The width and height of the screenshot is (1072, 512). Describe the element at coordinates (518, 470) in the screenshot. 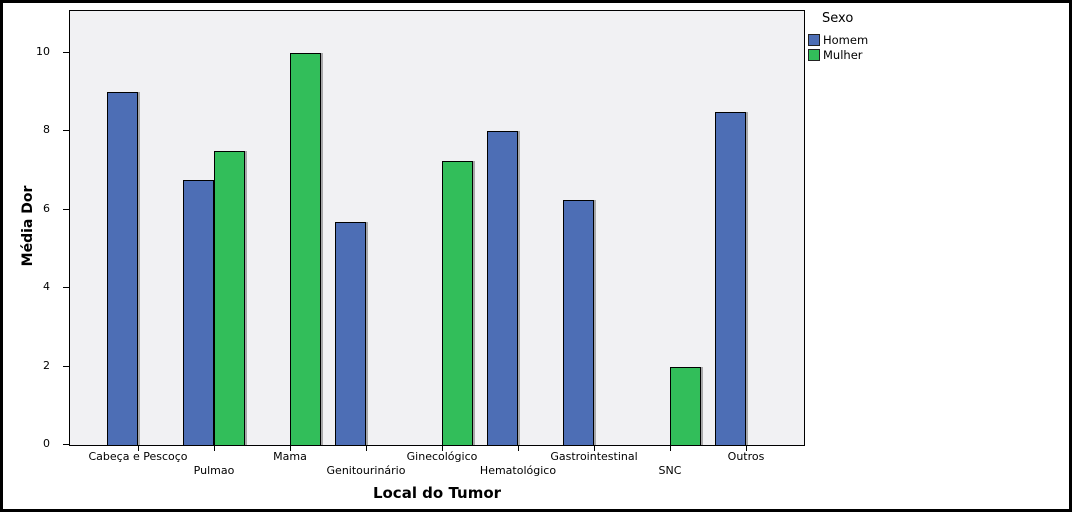

I see `x-tick-label-hematológico: Hematológico` at that location.